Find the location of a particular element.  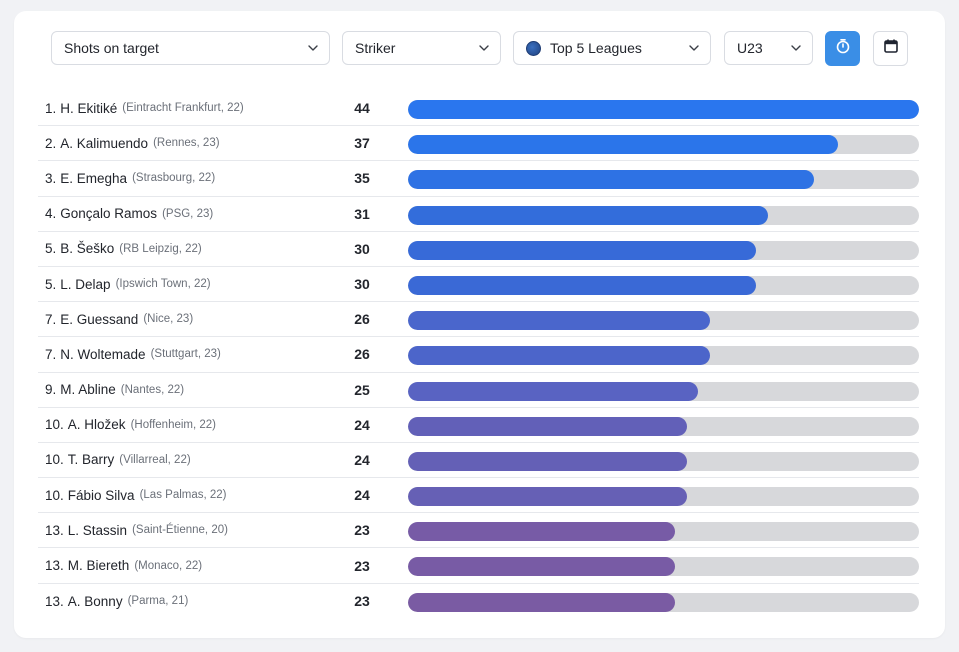

league-select: Top 5 Leagues is located at coordinates (612, 48).